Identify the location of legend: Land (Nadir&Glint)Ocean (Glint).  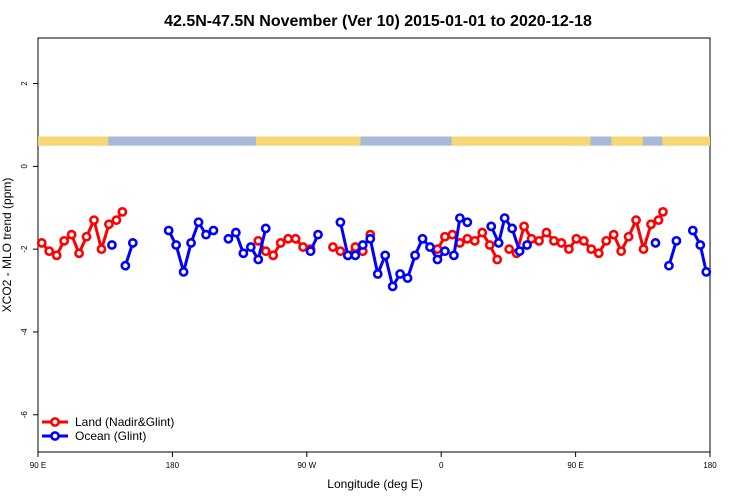
(108, 429).